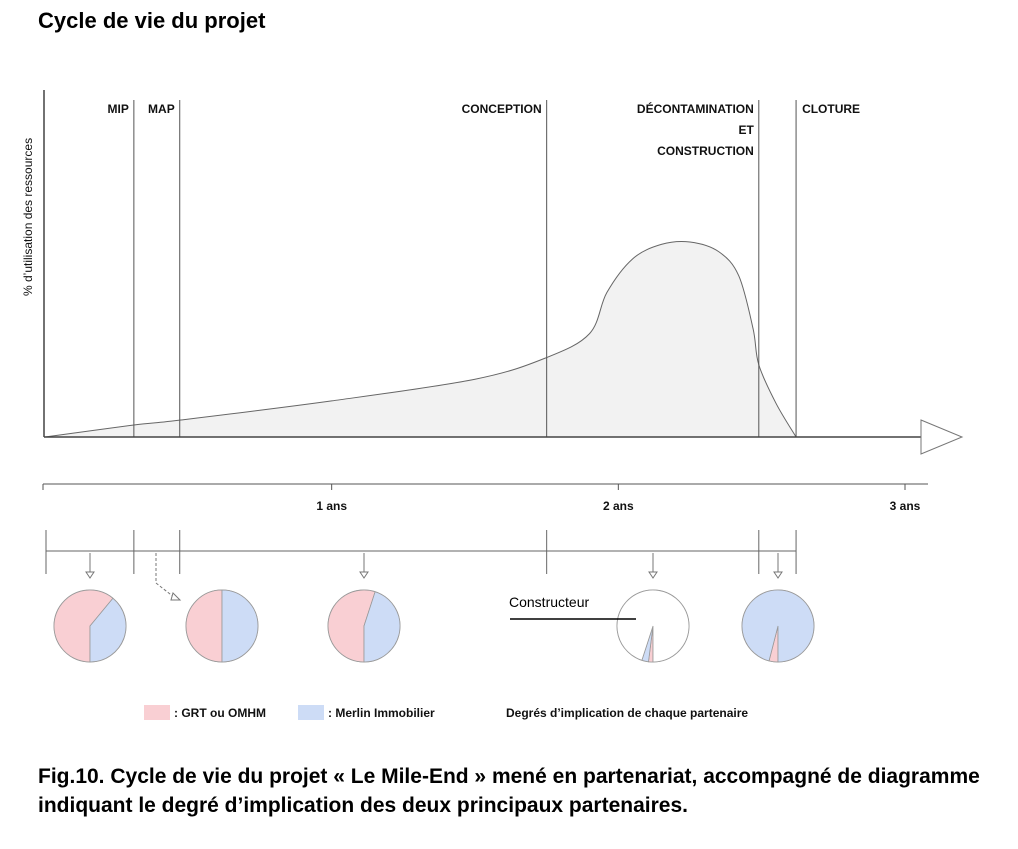 The height and width of the screenshot is (849, 1018). What do you see at coordinates (157, 712) in the screenshot?
I see `legend-swatch-grt` at bounding box center [157, 712].